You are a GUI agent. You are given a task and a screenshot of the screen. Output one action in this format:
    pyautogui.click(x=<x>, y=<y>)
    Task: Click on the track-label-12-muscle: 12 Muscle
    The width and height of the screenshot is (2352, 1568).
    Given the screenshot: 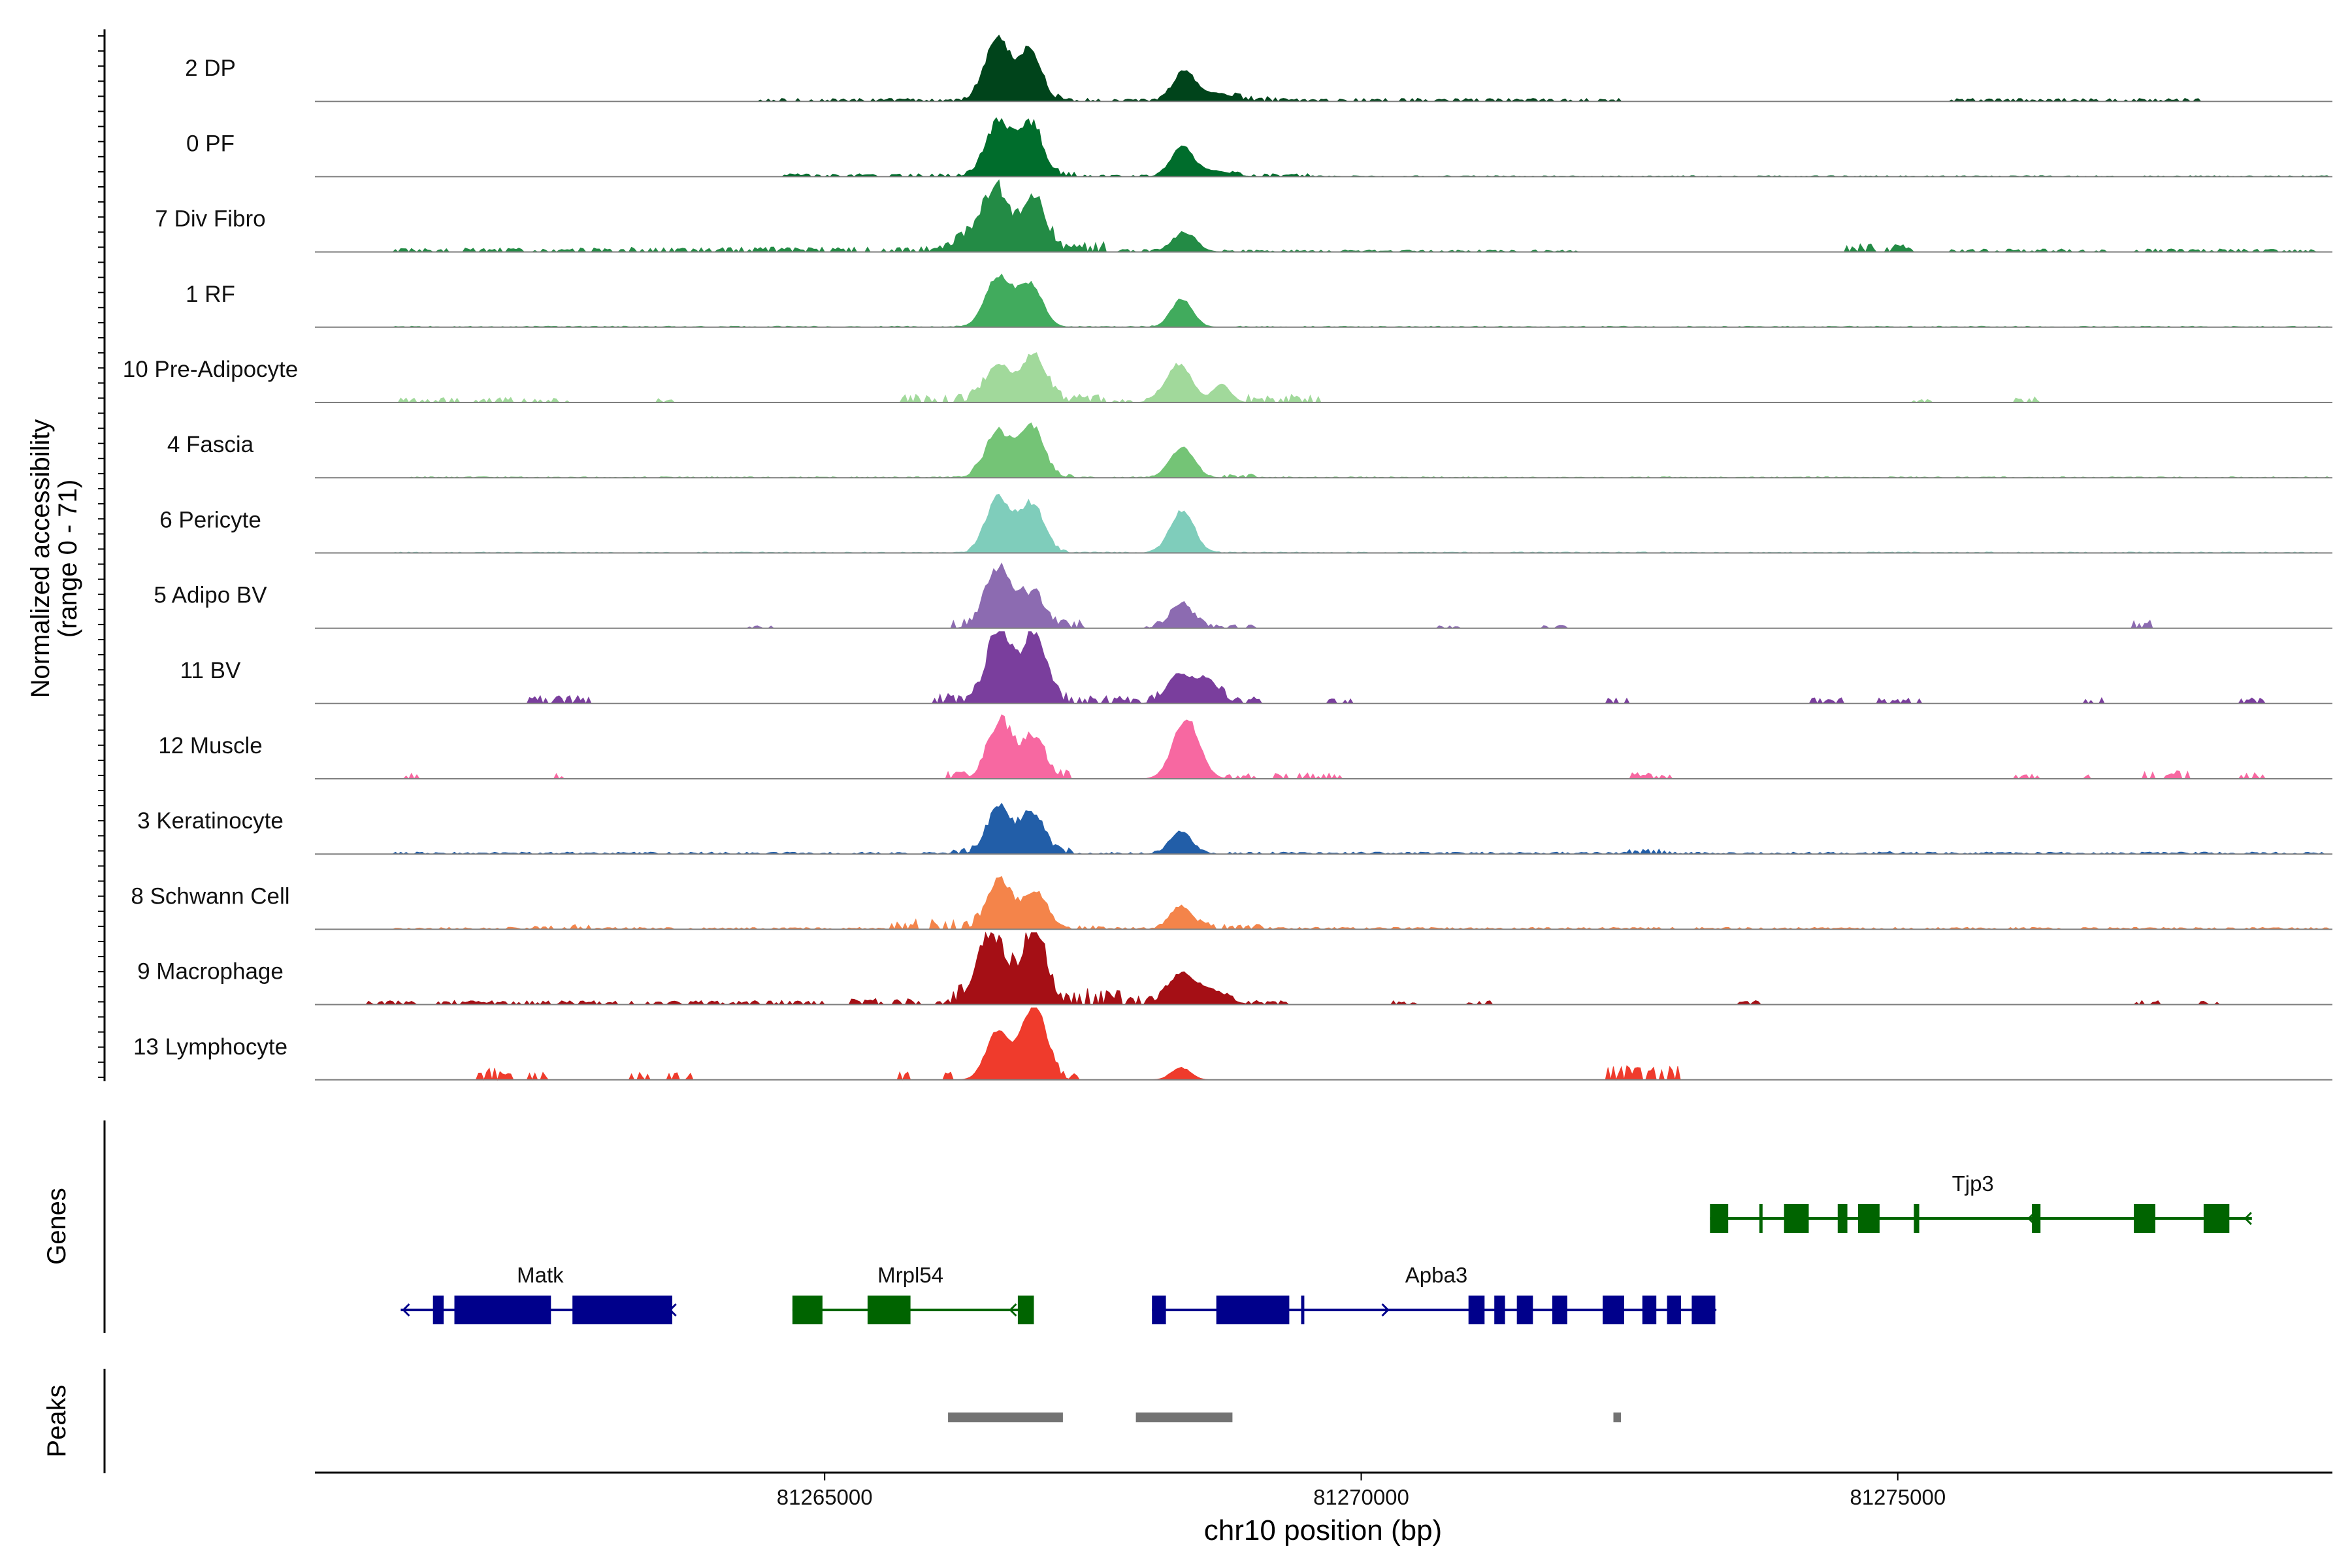 What is the action you would take?
    pyautogui.click(x=210, y=746)
    